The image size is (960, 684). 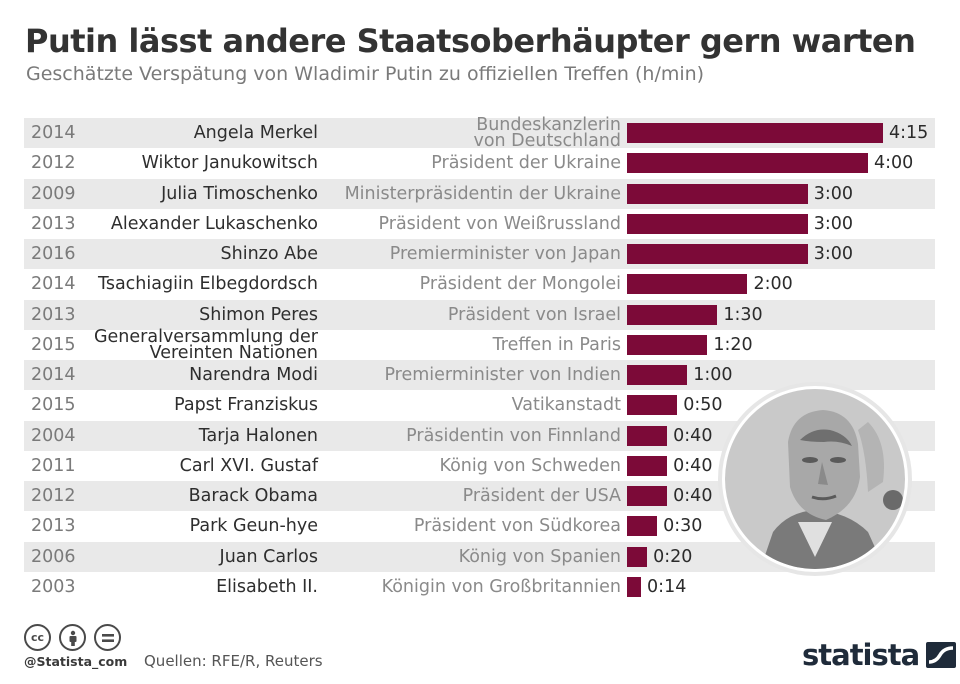 I want to click on leader-name: Narendra Modi, so click(x=253, y=375).